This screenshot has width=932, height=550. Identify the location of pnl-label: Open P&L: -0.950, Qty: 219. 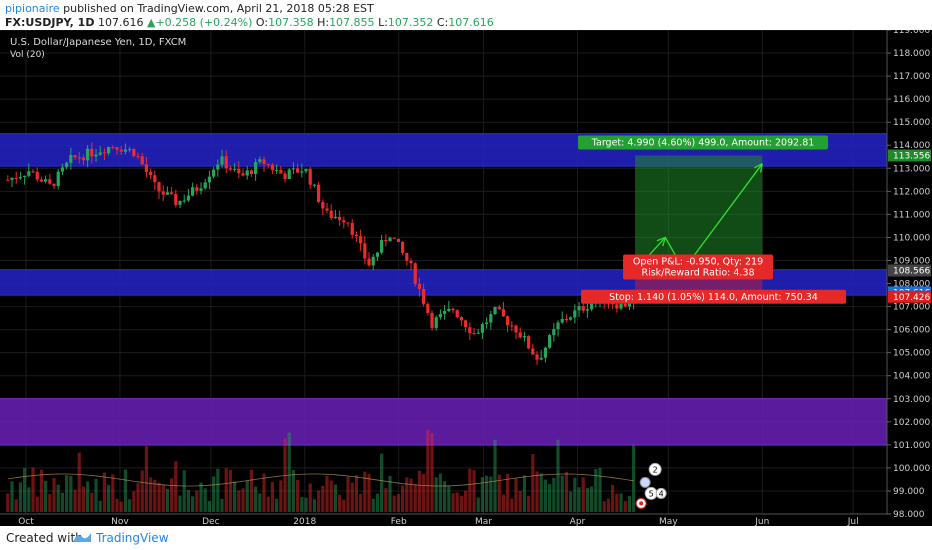
(698, 261).